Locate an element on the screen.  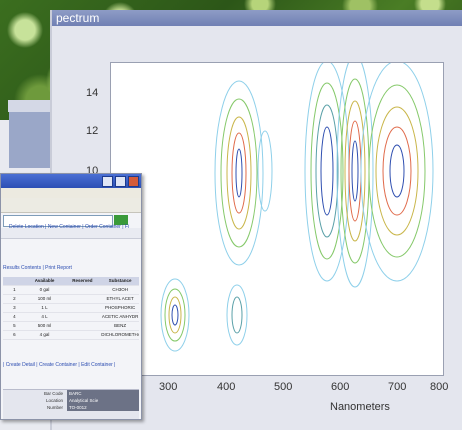
table-cell: 4 L is located at coordinates (44, 316).